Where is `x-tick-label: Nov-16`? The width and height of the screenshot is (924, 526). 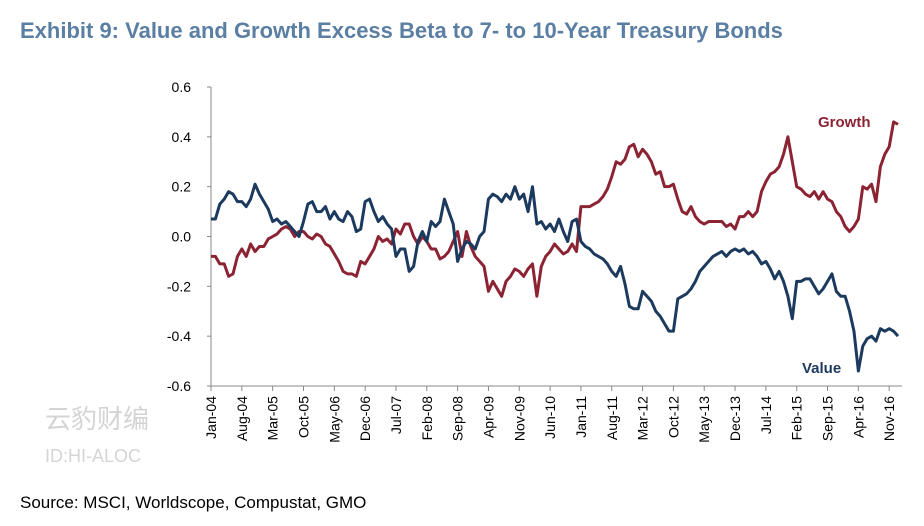 x-tick-label: Nov-16 is located at coordinates (889, 418).